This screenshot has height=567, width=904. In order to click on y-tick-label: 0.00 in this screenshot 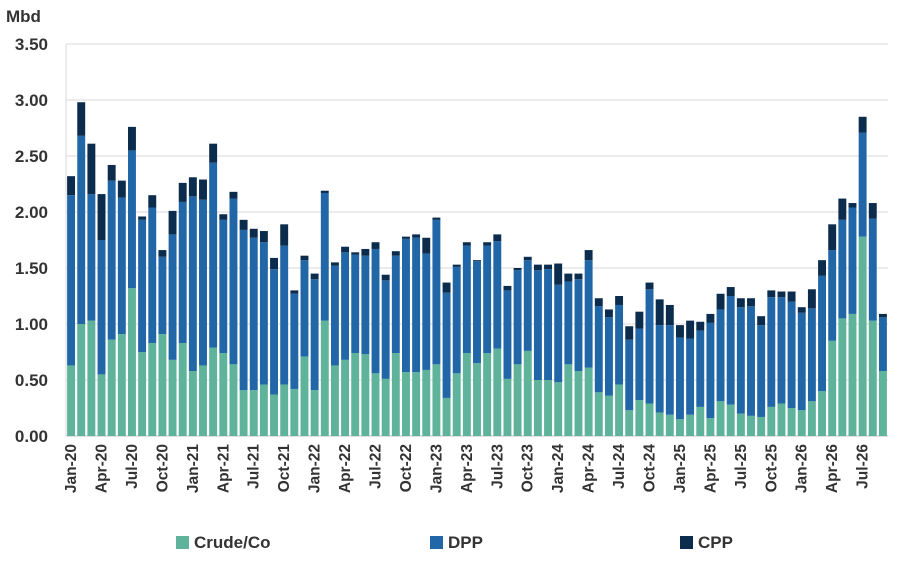, I will do `click(31, 436)`.